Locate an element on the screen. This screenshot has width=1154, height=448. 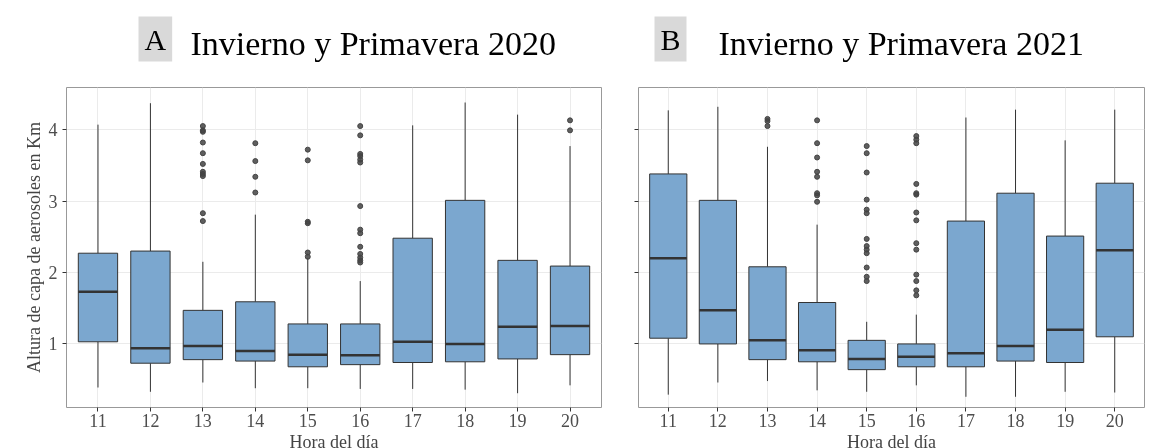
y-axis-title: Altura de capa de aerosoles en Km is located at coordinates (33, 247).